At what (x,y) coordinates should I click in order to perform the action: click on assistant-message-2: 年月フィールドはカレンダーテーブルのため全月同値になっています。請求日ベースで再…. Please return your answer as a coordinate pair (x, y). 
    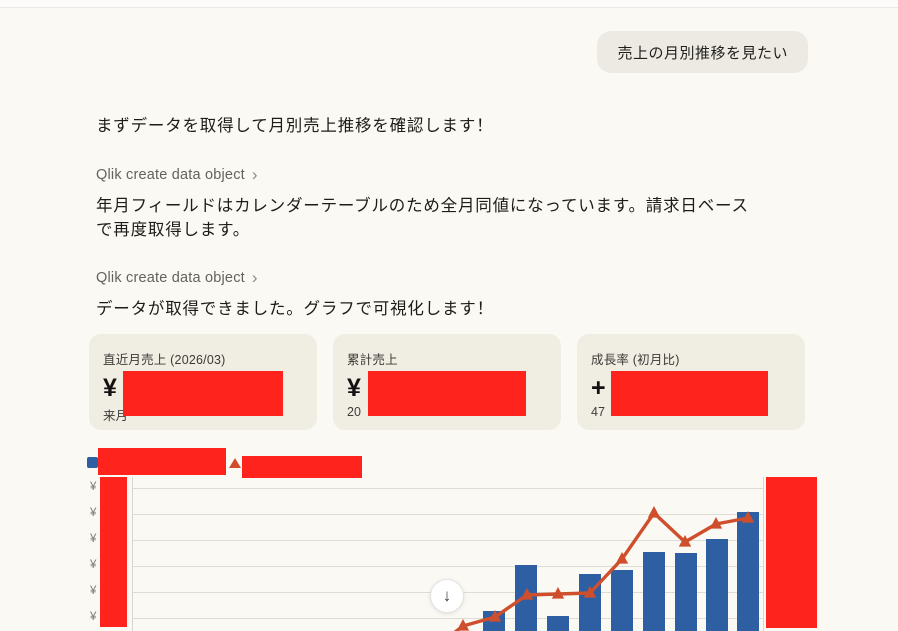
    Looking at the image, I should click on (422, 217).